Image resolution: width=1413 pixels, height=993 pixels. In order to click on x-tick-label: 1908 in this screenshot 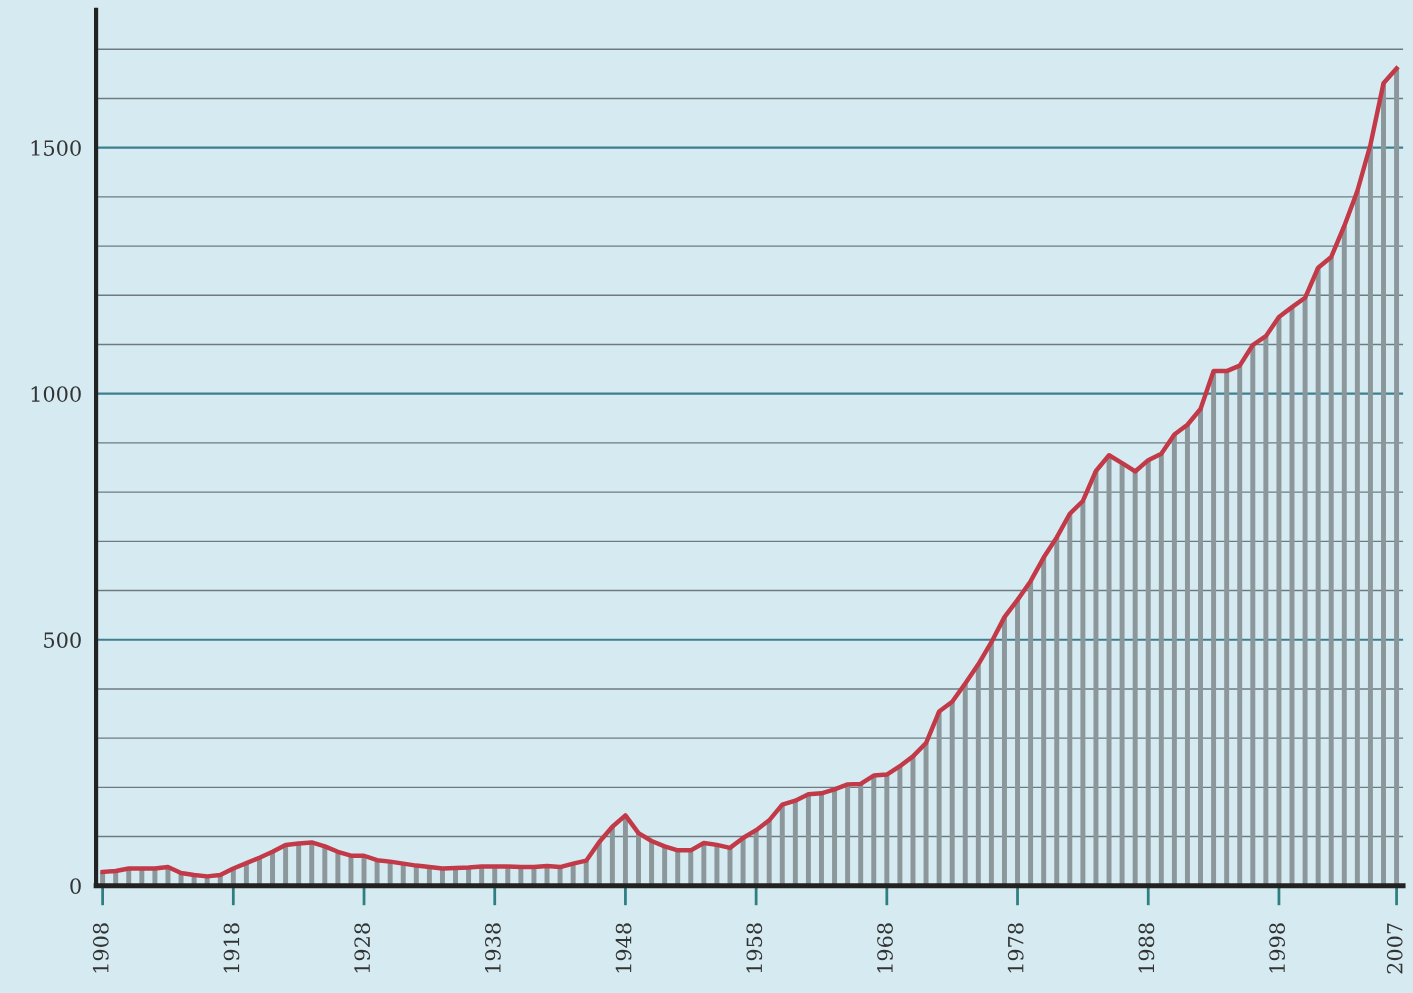, I will do `click(100, 948)`.